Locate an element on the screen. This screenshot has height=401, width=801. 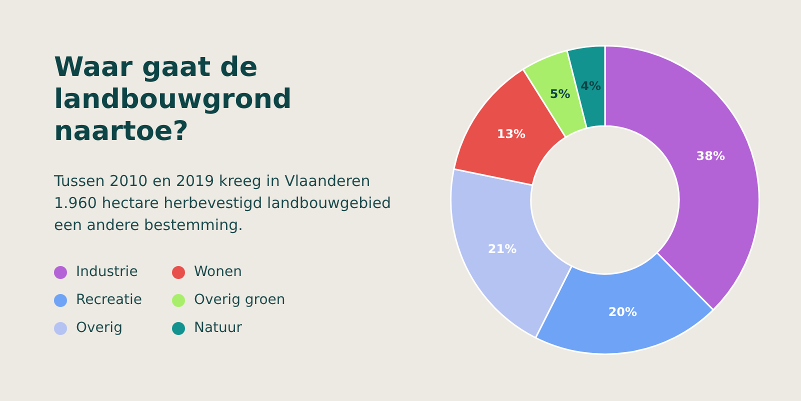
data-label: 13% is located at coordinates (511, 134).